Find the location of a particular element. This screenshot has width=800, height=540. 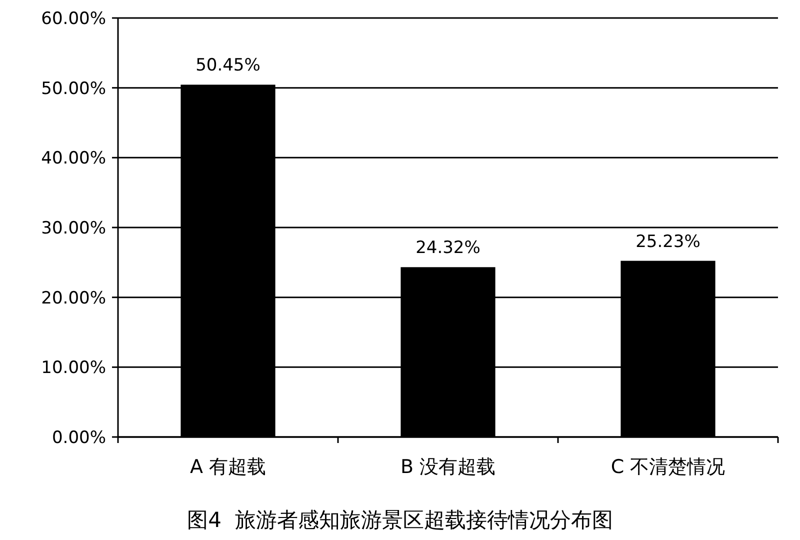

data-label: 24.32% is located at coordinates (448, 248).